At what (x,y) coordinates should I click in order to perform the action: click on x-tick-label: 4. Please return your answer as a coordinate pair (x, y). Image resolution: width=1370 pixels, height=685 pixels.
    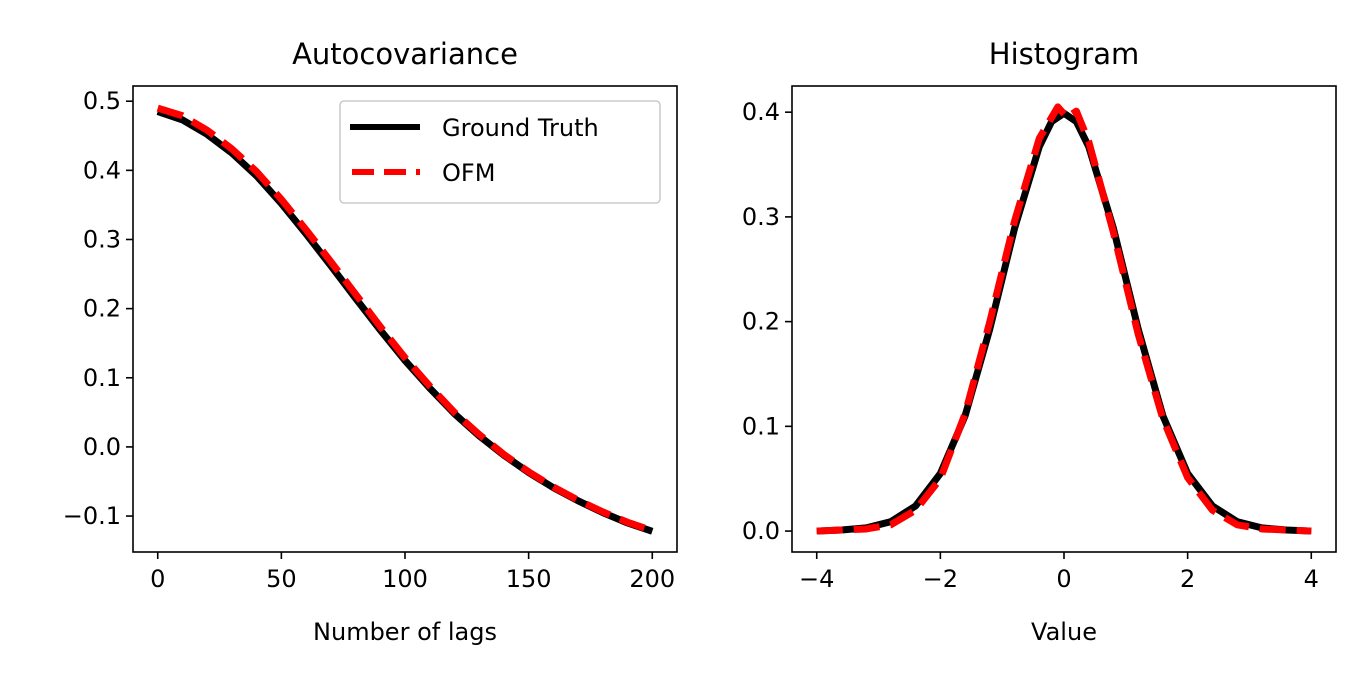
    Looking at the image, I should click on (1311, 579).